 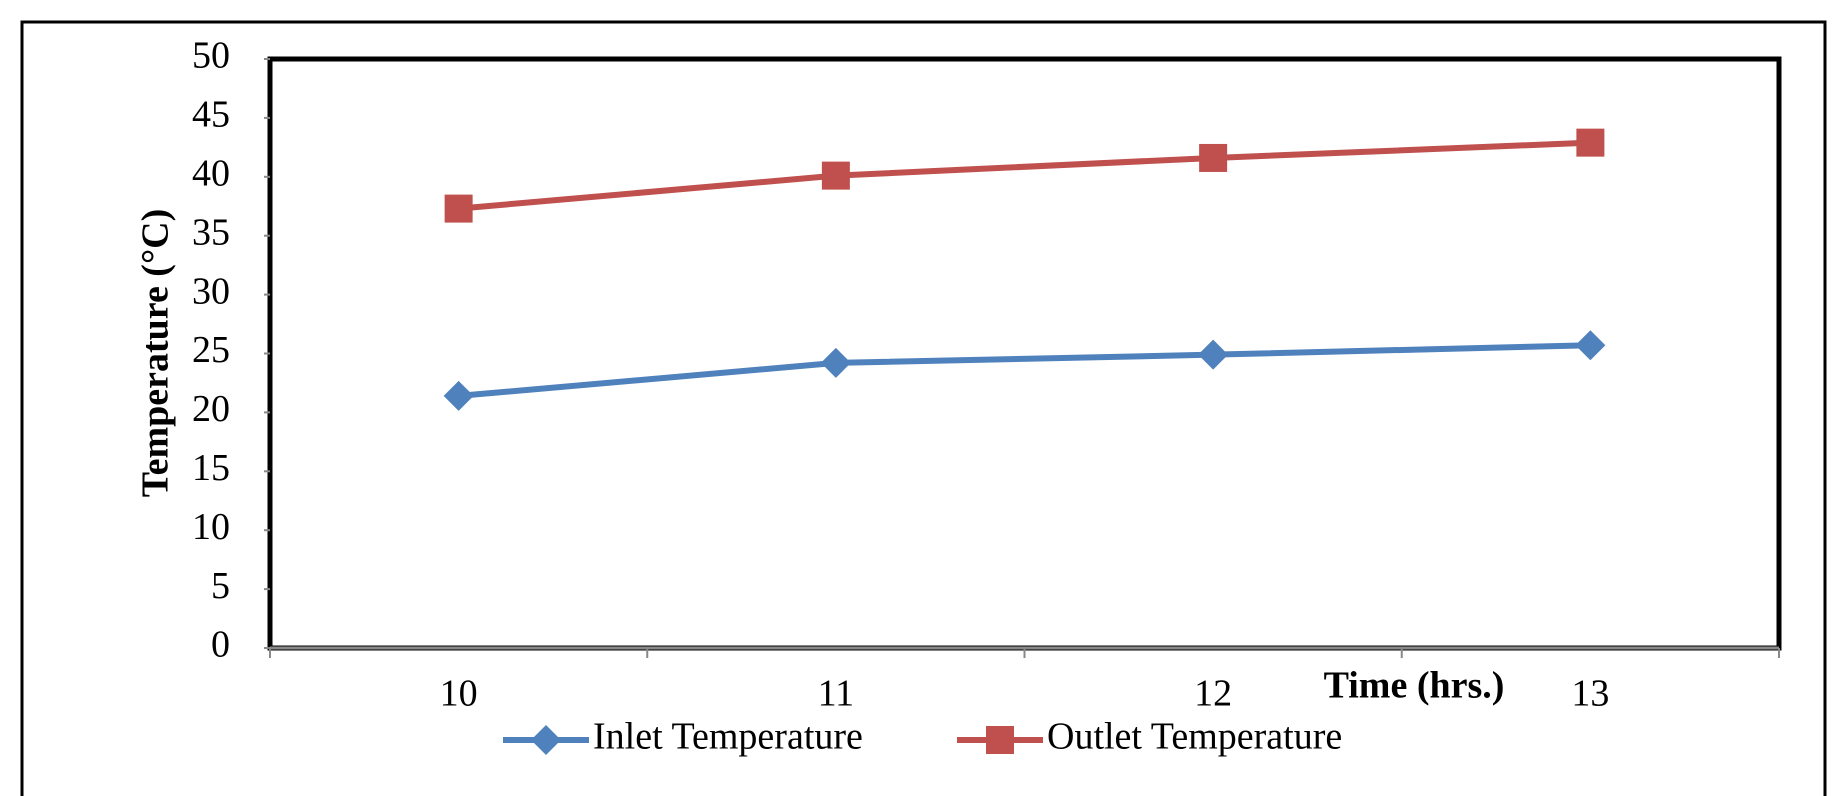 What do you see at coordinates (220, 586) in the screenshot?
I see `y-tick-label: 5` at bounding box center [220, 586].